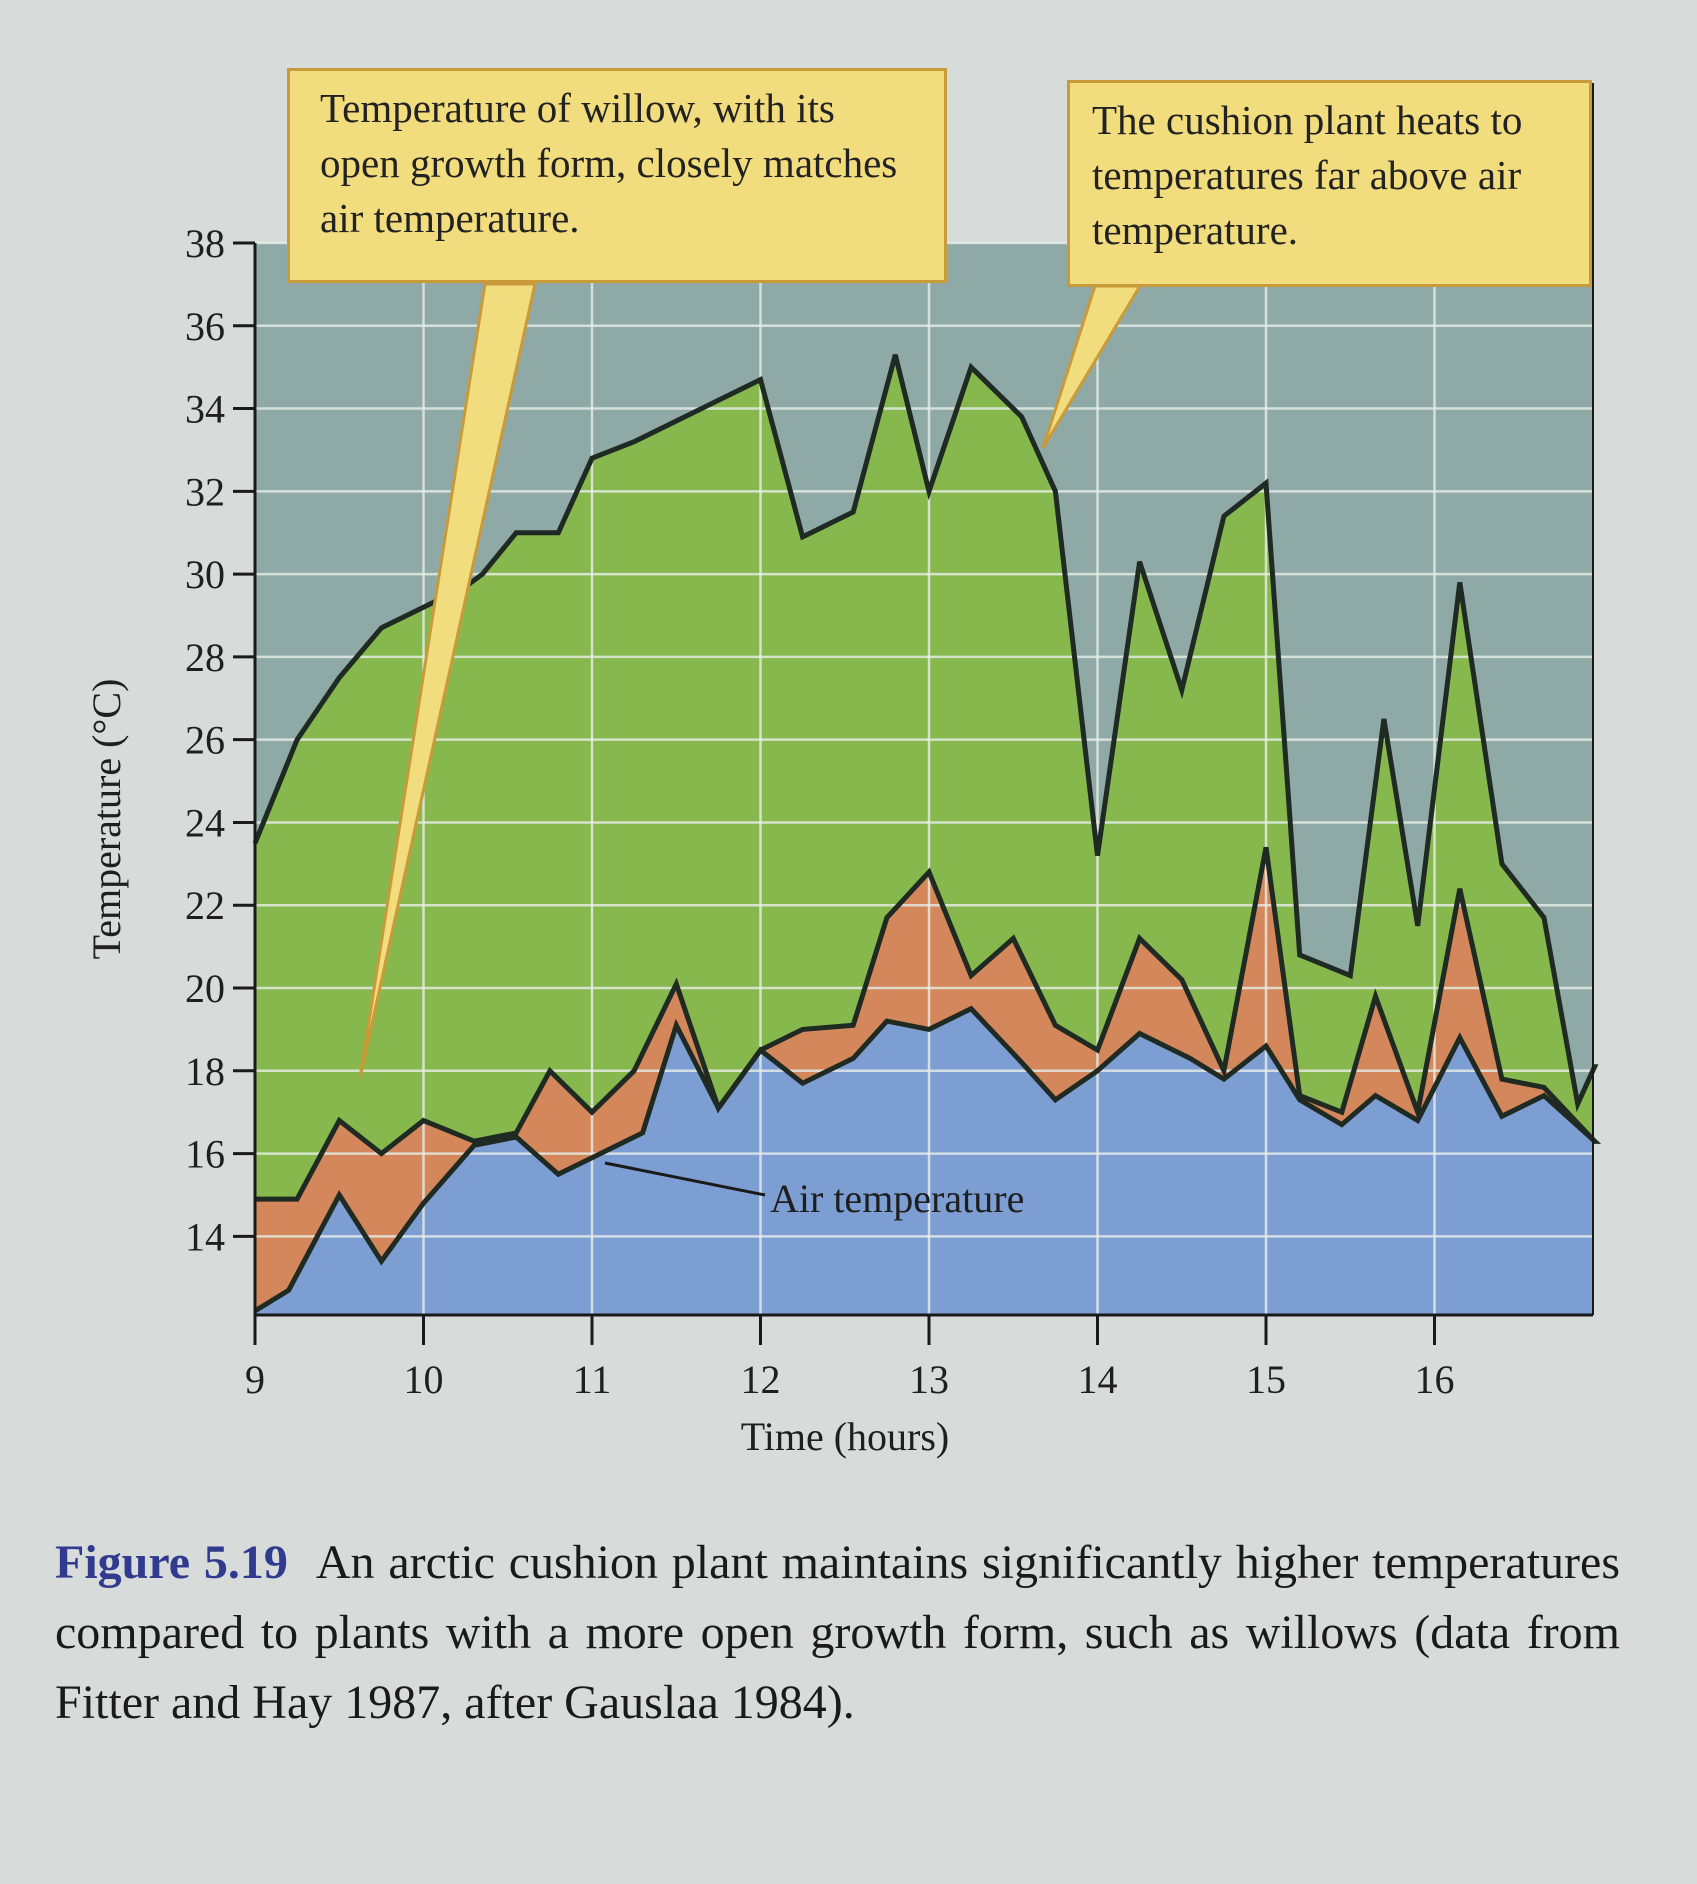 The width and height of the screenshot is (1697, 1884). I want to click on area-air-temperature, so click(925, 1161).